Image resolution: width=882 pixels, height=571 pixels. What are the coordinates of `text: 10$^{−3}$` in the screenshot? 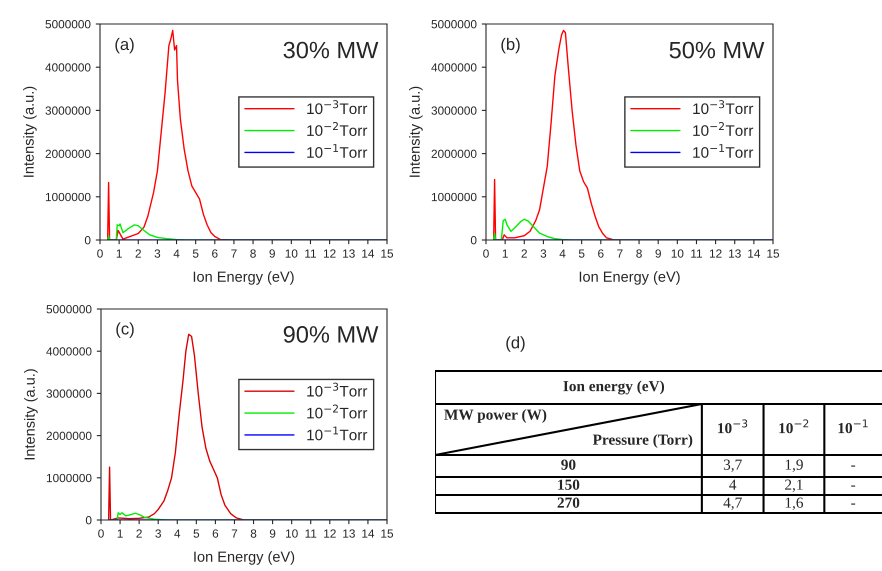 It's located at (733, 426).